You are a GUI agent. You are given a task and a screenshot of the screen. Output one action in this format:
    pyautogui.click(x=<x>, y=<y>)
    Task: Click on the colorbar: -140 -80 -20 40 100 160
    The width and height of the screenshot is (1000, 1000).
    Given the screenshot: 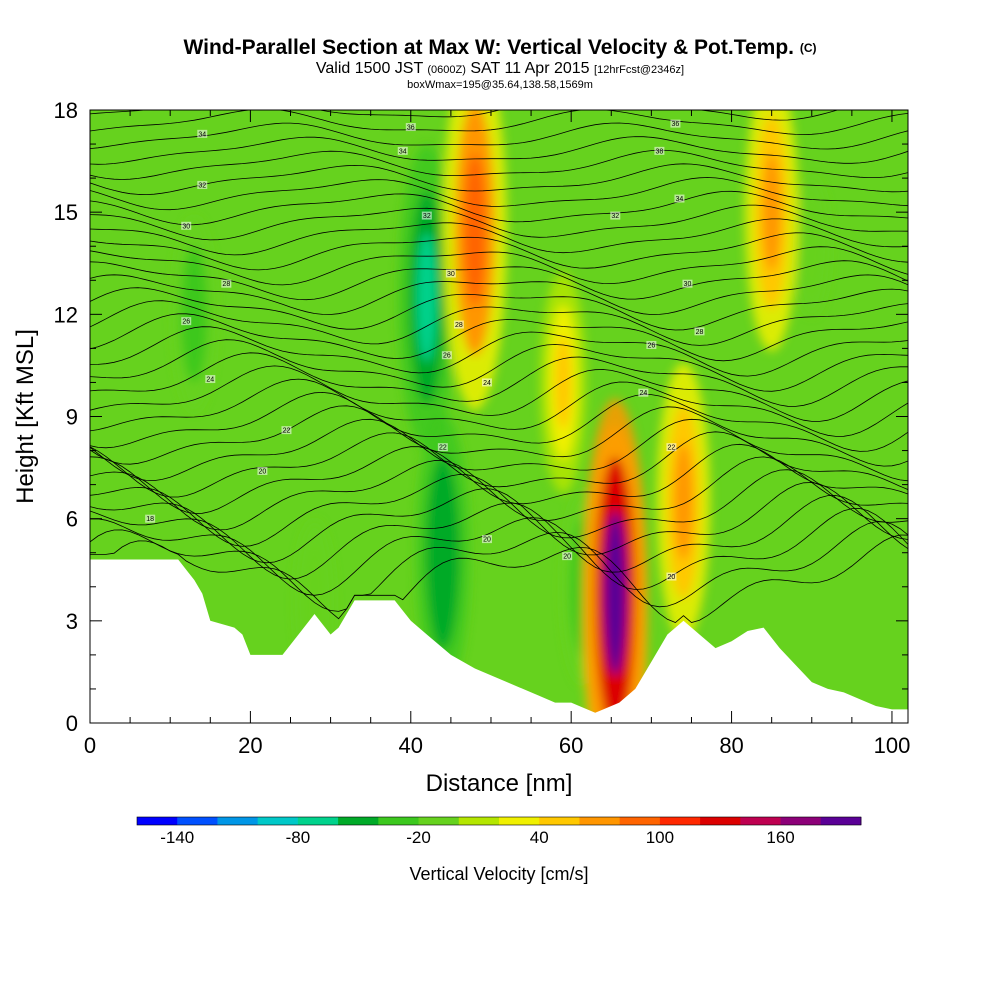 What is the action you would take?
    pyautogui.click(x=499, y=831)
    